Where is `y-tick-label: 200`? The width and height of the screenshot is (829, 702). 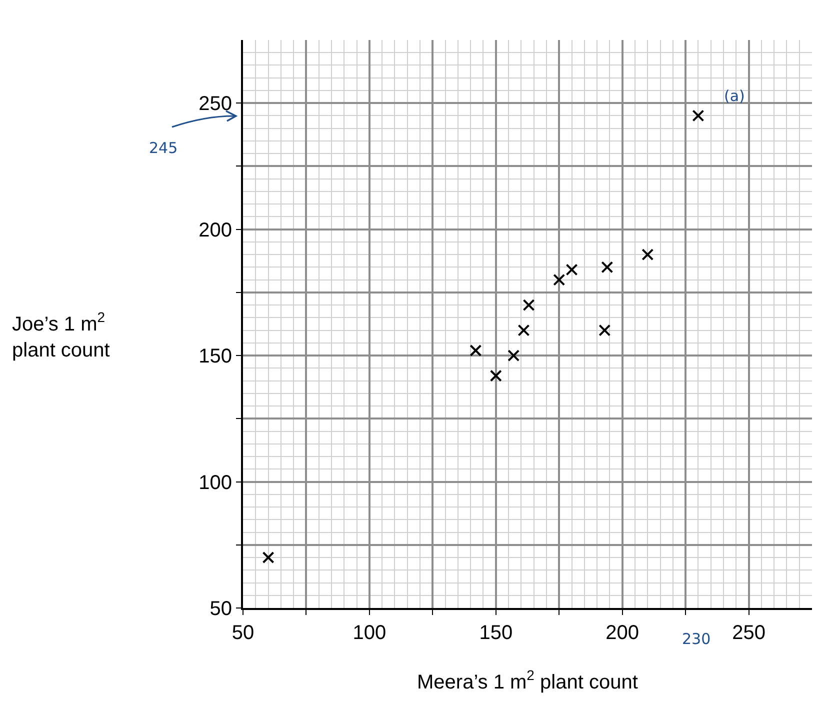
y-tick-label: 200 is located at coordinates (215, 230).